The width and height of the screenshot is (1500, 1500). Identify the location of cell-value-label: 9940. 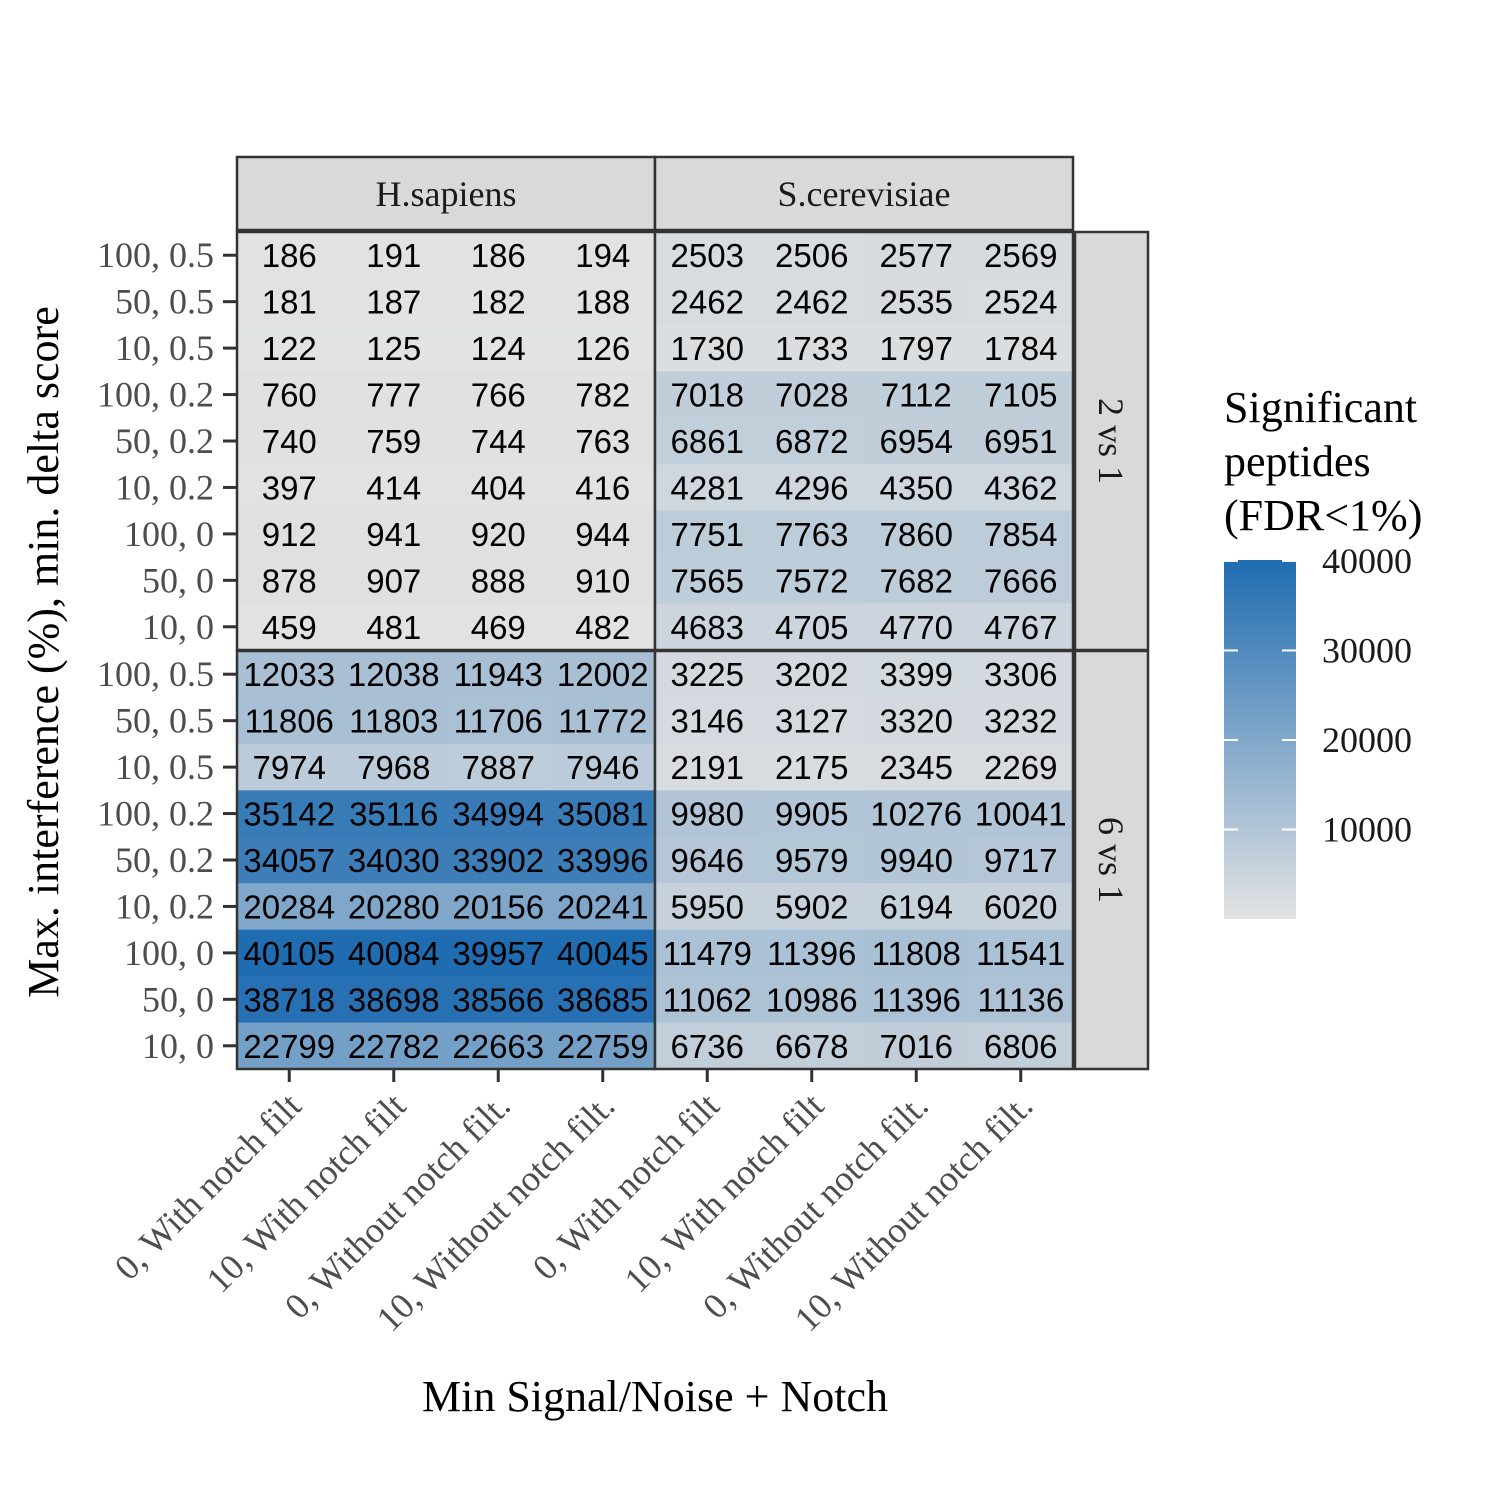
(916, 860).